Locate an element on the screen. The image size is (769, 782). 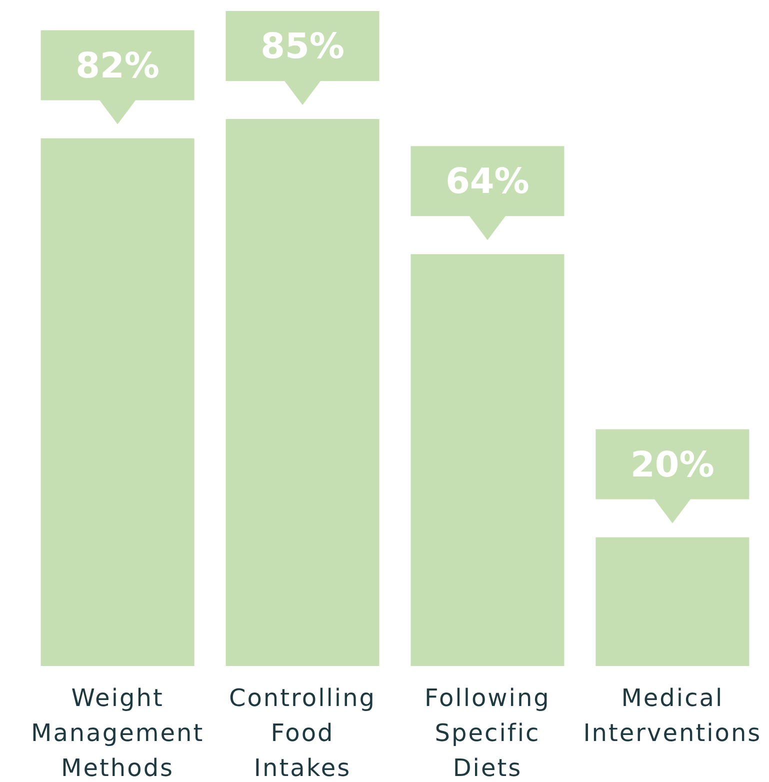
data-label: 82% is located at coordinates (118, 66).